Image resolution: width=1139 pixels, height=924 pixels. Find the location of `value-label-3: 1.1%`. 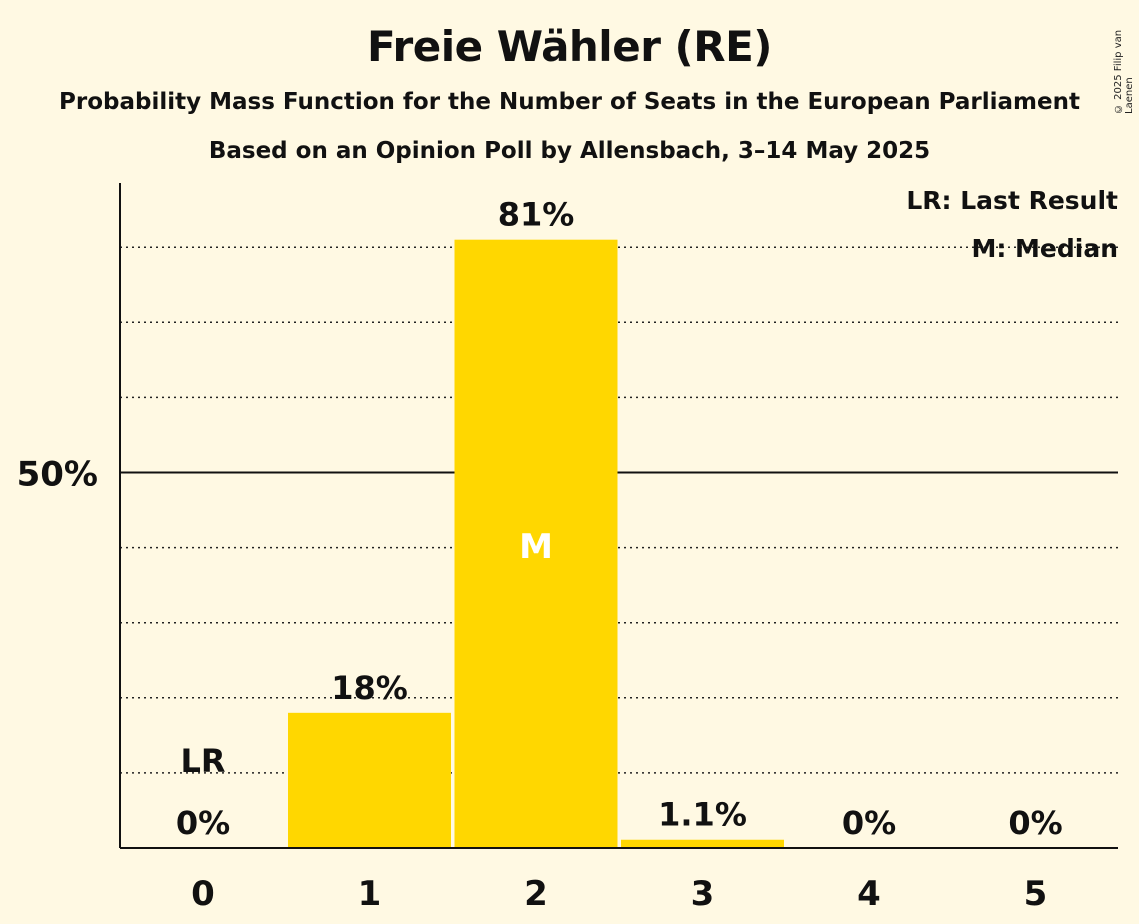

value-label-3: 1.1% is located at coordinates (702, 815).